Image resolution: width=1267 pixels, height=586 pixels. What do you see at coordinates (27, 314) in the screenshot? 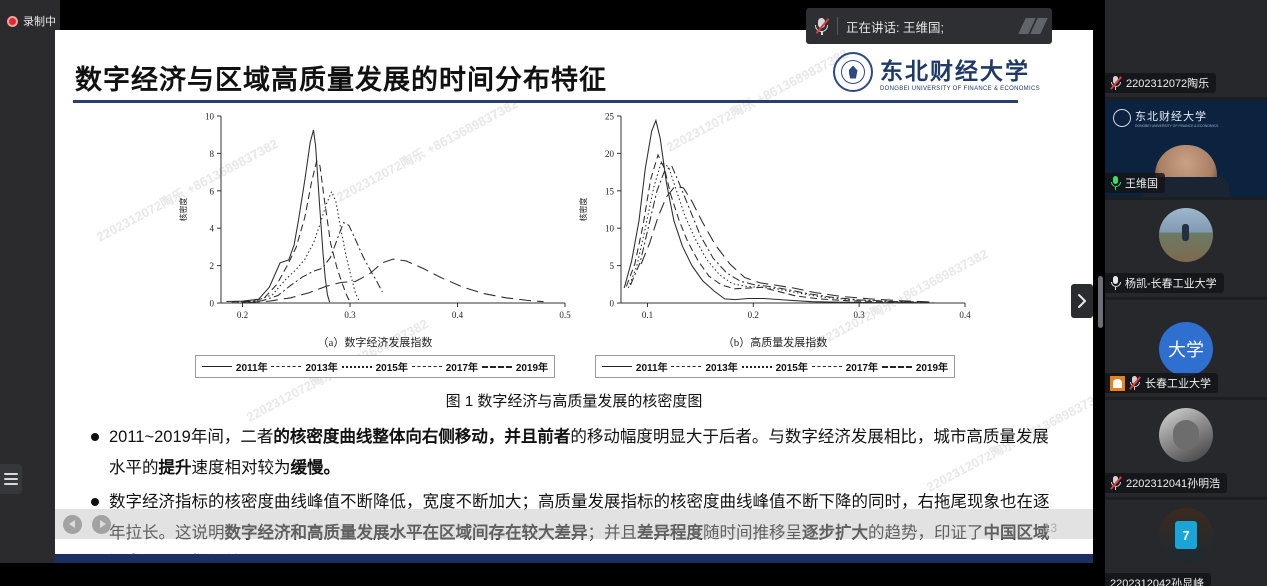
I see `left-black-strip` at bounding box center [27, 314].